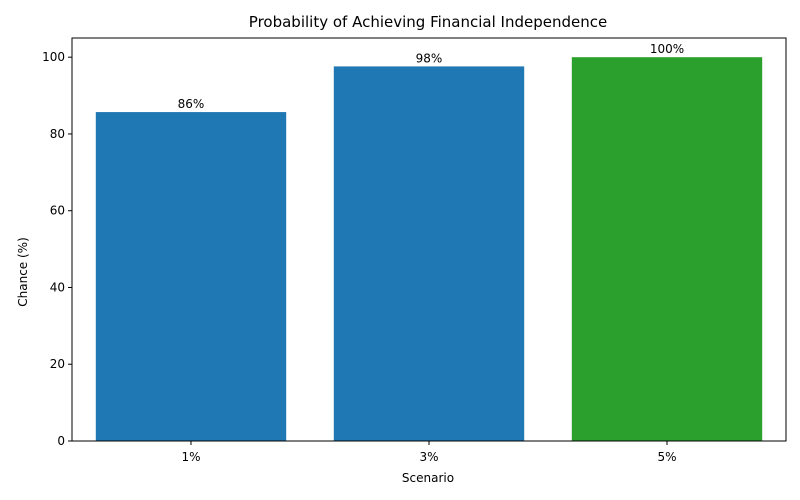  I want to click on data-label: 100%, so click(667, 49).